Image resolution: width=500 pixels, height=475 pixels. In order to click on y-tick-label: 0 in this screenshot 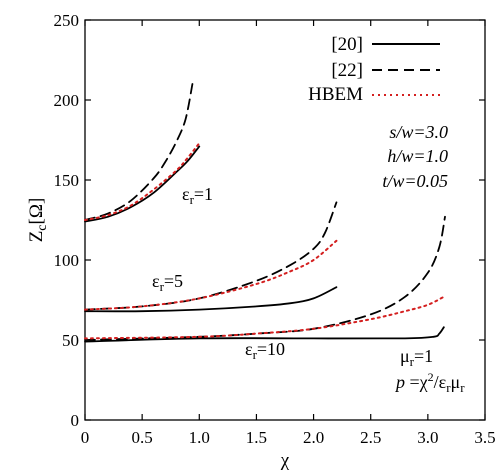, I will do `click(75, 420)`.